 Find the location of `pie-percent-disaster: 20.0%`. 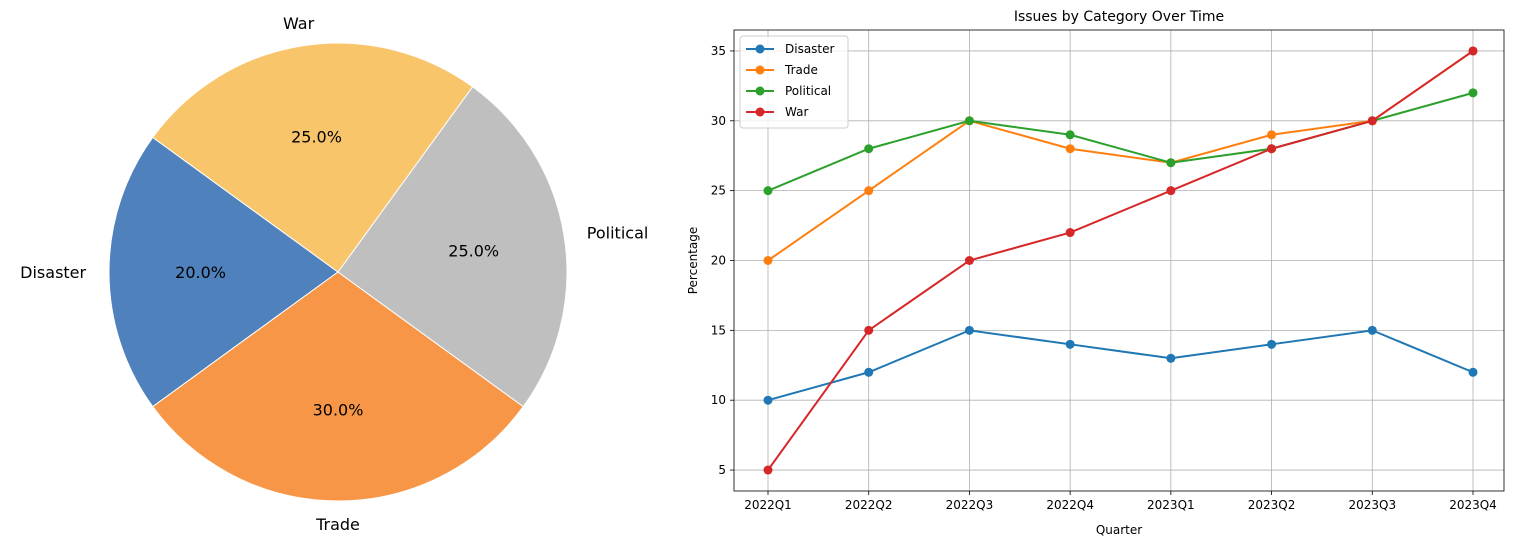

pie-percent-disaster: 20.0% is located at coordinates (200, 272).